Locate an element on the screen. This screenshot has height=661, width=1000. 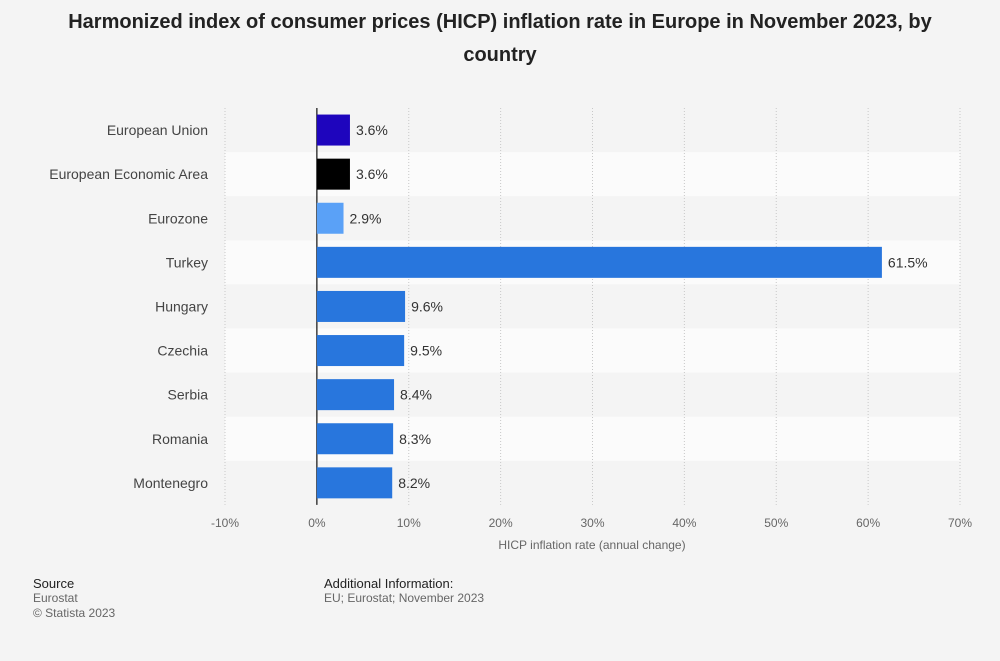
value-label: 8.2% is located at coordinates (414, 483).